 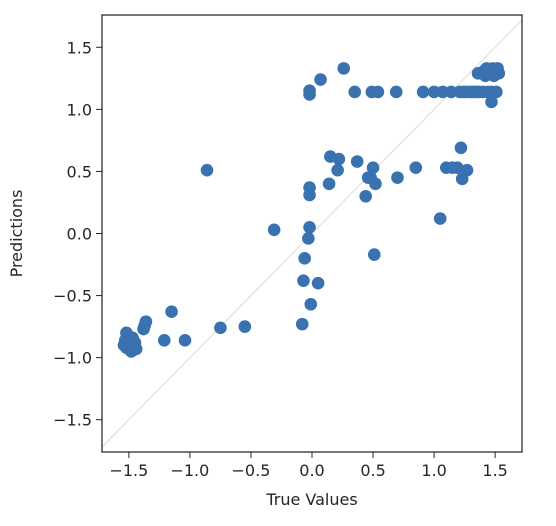 I want to click on x-ticks-layer: −1.5 −1.0 −0.5 0.0 0.5 1.0 1.5, so click(x=308, y=466).